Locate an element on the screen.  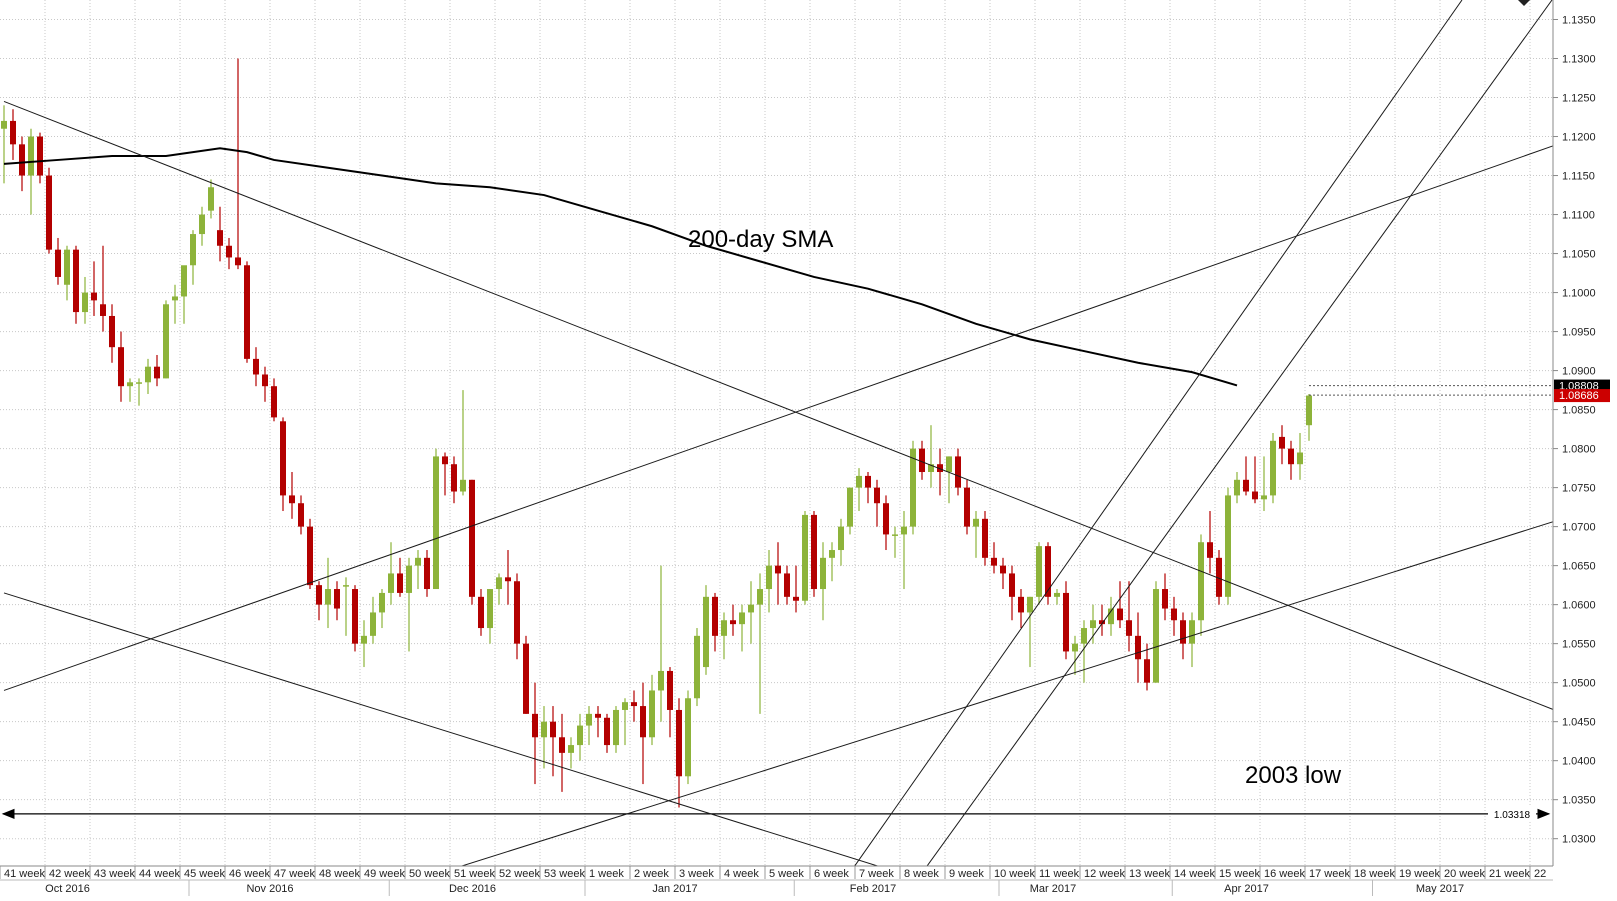
x-month-label: Feb 2017 is located at coordinates (873, 889).